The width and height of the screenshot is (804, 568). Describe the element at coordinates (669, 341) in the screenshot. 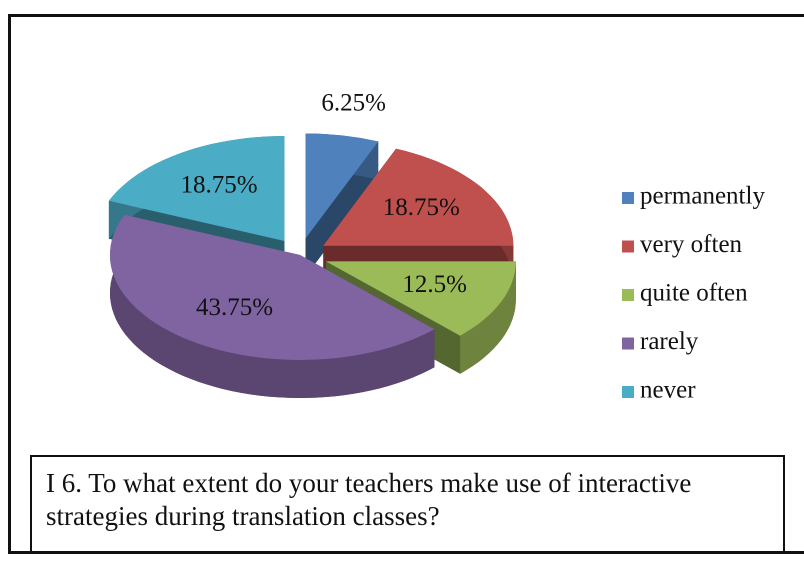

I see `legend-label: rarely` at that location.